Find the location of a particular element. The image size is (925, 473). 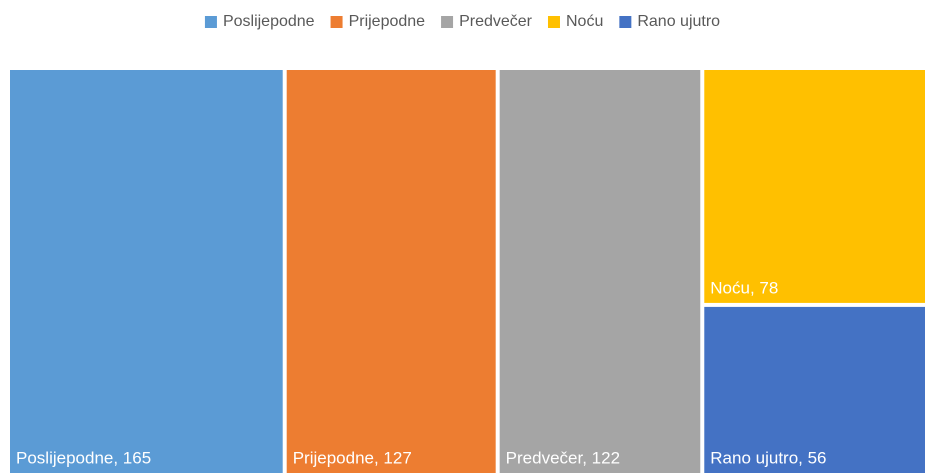

tile-label: Poslijepodne, 165 is located at coordinates (83, 457).